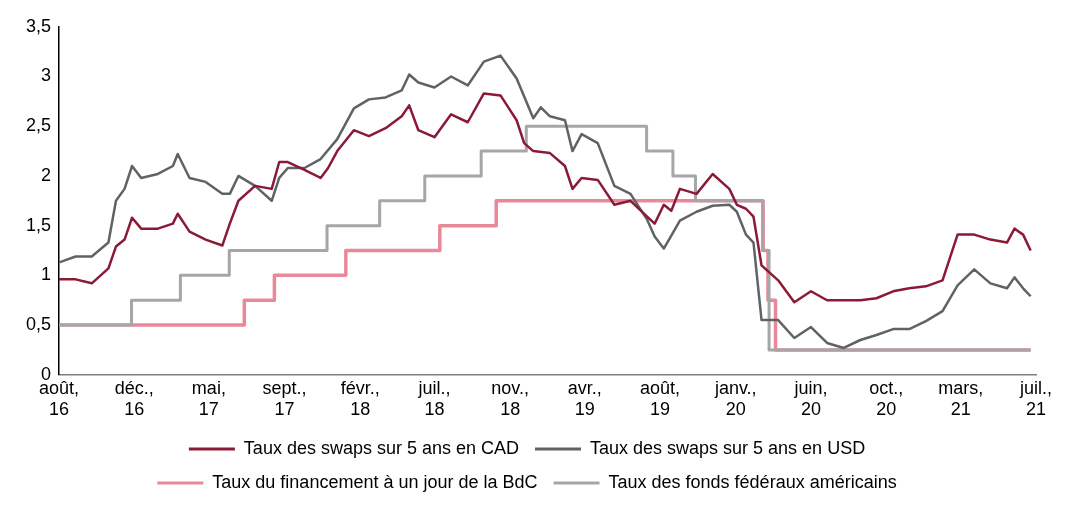 Image resolution: width=1074 pixels, height=510 pixels. Describe the element at coordinates (208, 398) in the screenshot. I see `x-tick-label: mai, 17` at that location.